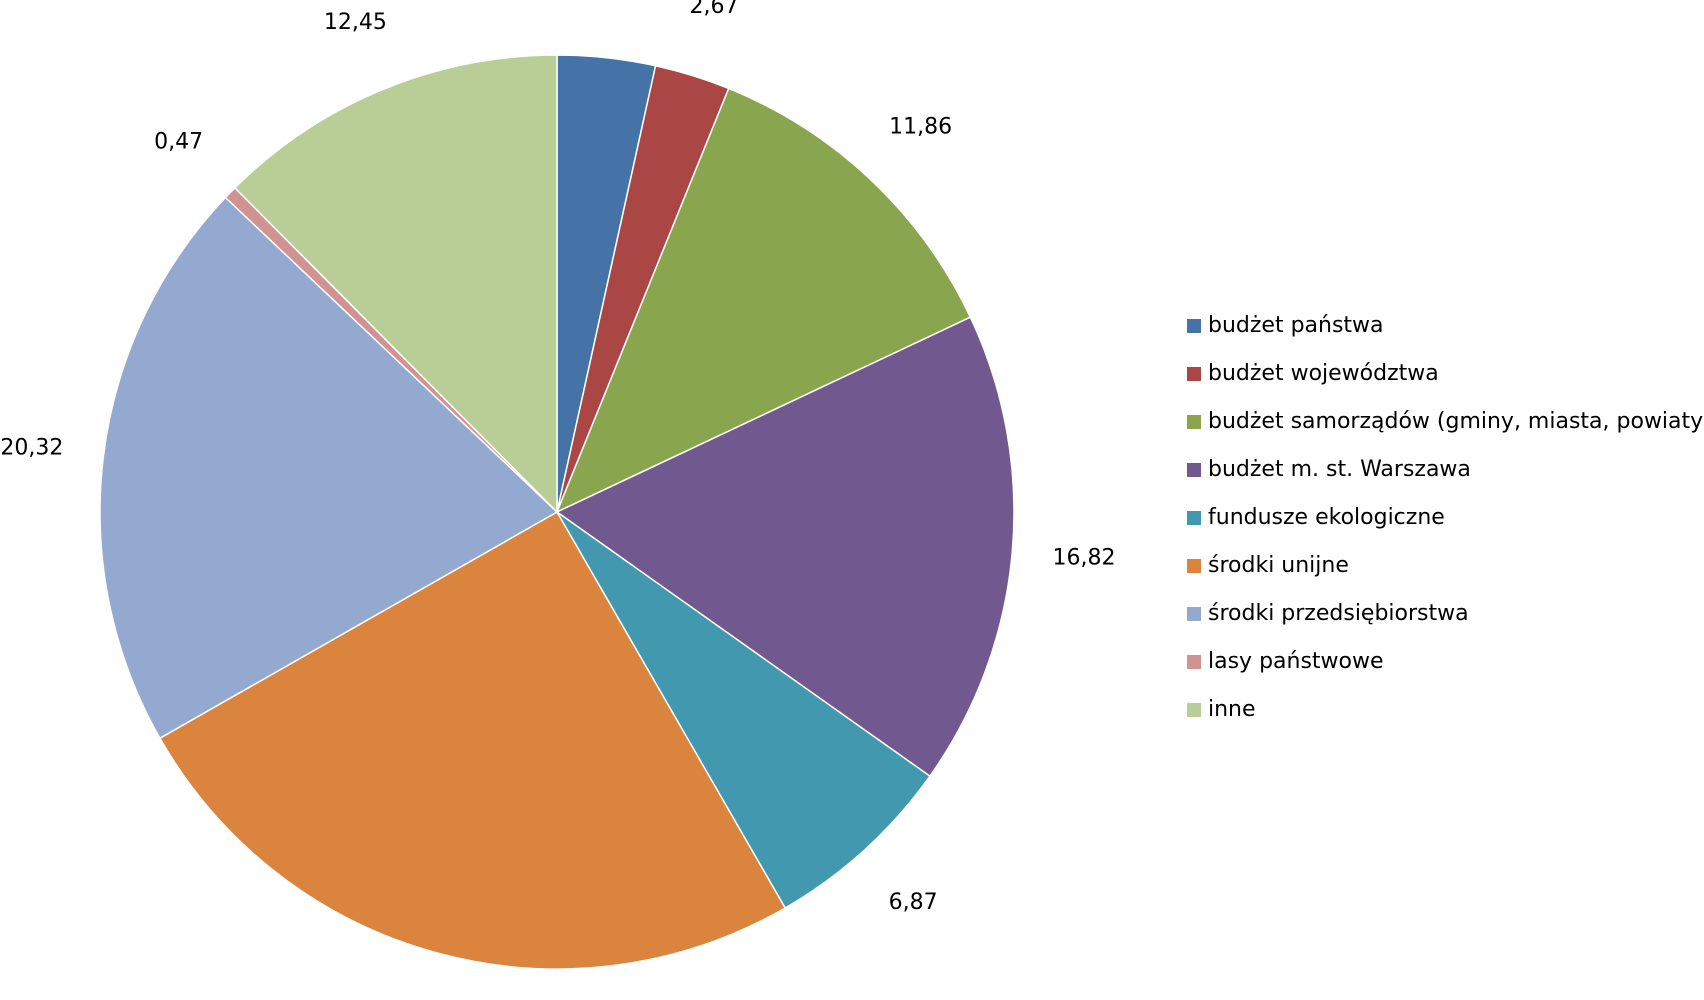 The width and height of the screenshot is (1704, 1000). What do you see at coordinates (395, 284) in the screenshot?
I see `pie-slice-inne` at bounding box center [395, 284].